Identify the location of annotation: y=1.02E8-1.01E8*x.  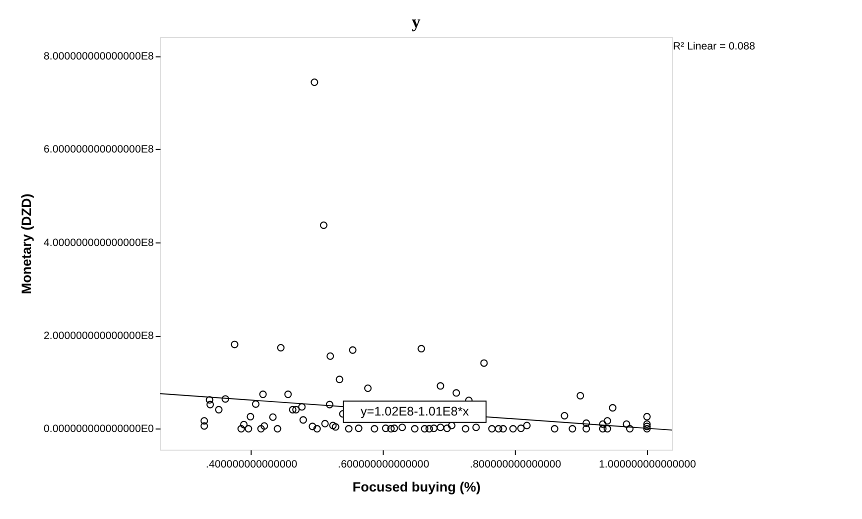
(415, 411).